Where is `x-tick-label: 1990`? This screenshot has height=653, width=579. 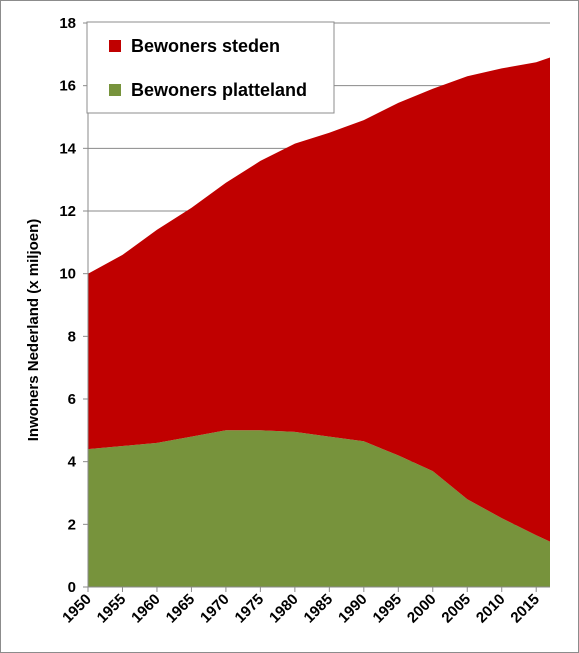
x-tick-label: 1990 is located at coordinates (353, 609).